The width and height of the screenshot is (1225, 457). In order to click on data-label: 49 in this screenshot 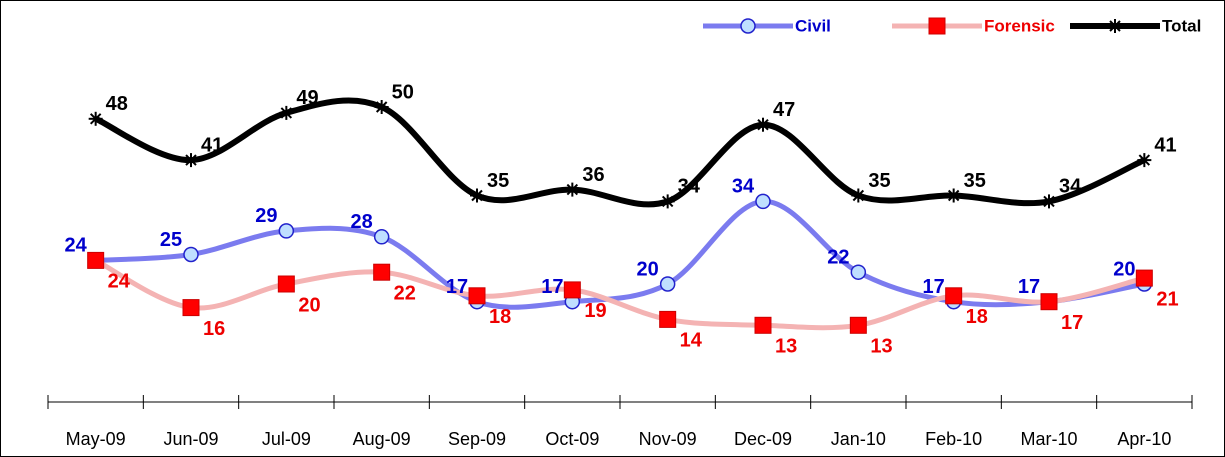, I will do `click(307, 98)`.